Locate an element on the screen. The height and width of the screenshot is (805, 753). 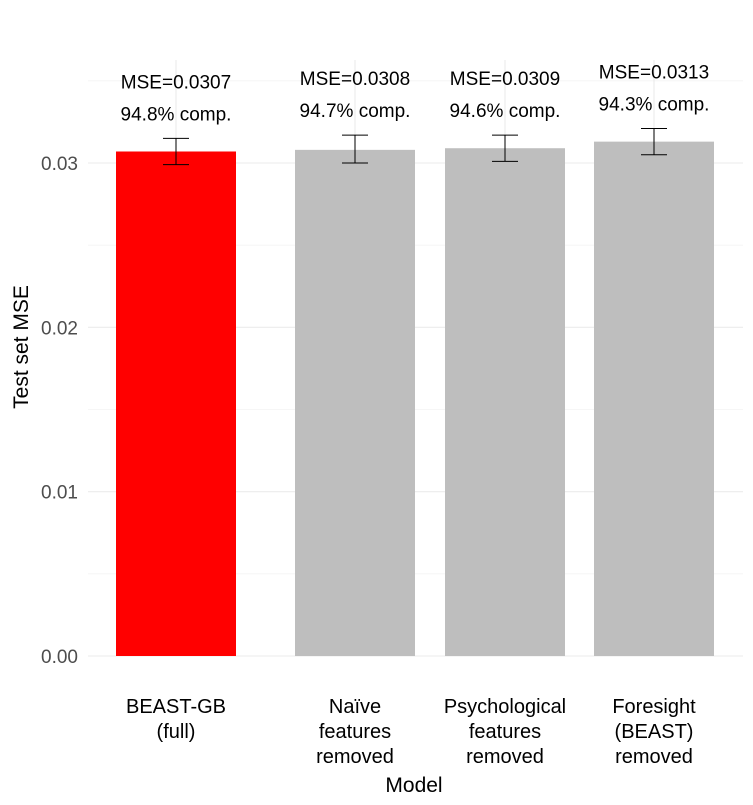
x-tick-label: BEAST-GB (full) is located at coordinates (176, 719).